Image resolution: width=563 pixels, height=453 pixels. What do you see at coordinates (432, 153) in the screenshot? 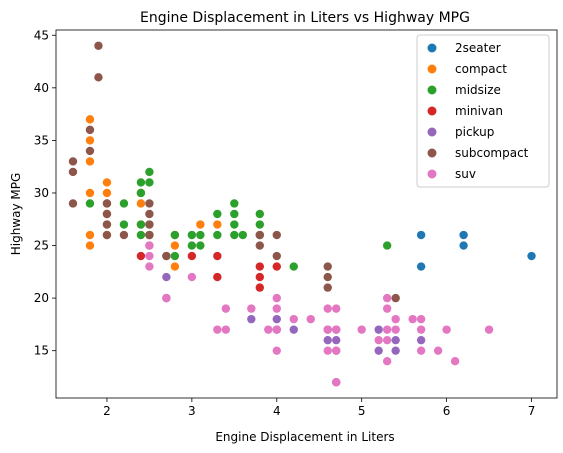
I see `legend-marker-subcompact` at bounding box center [432, 153].